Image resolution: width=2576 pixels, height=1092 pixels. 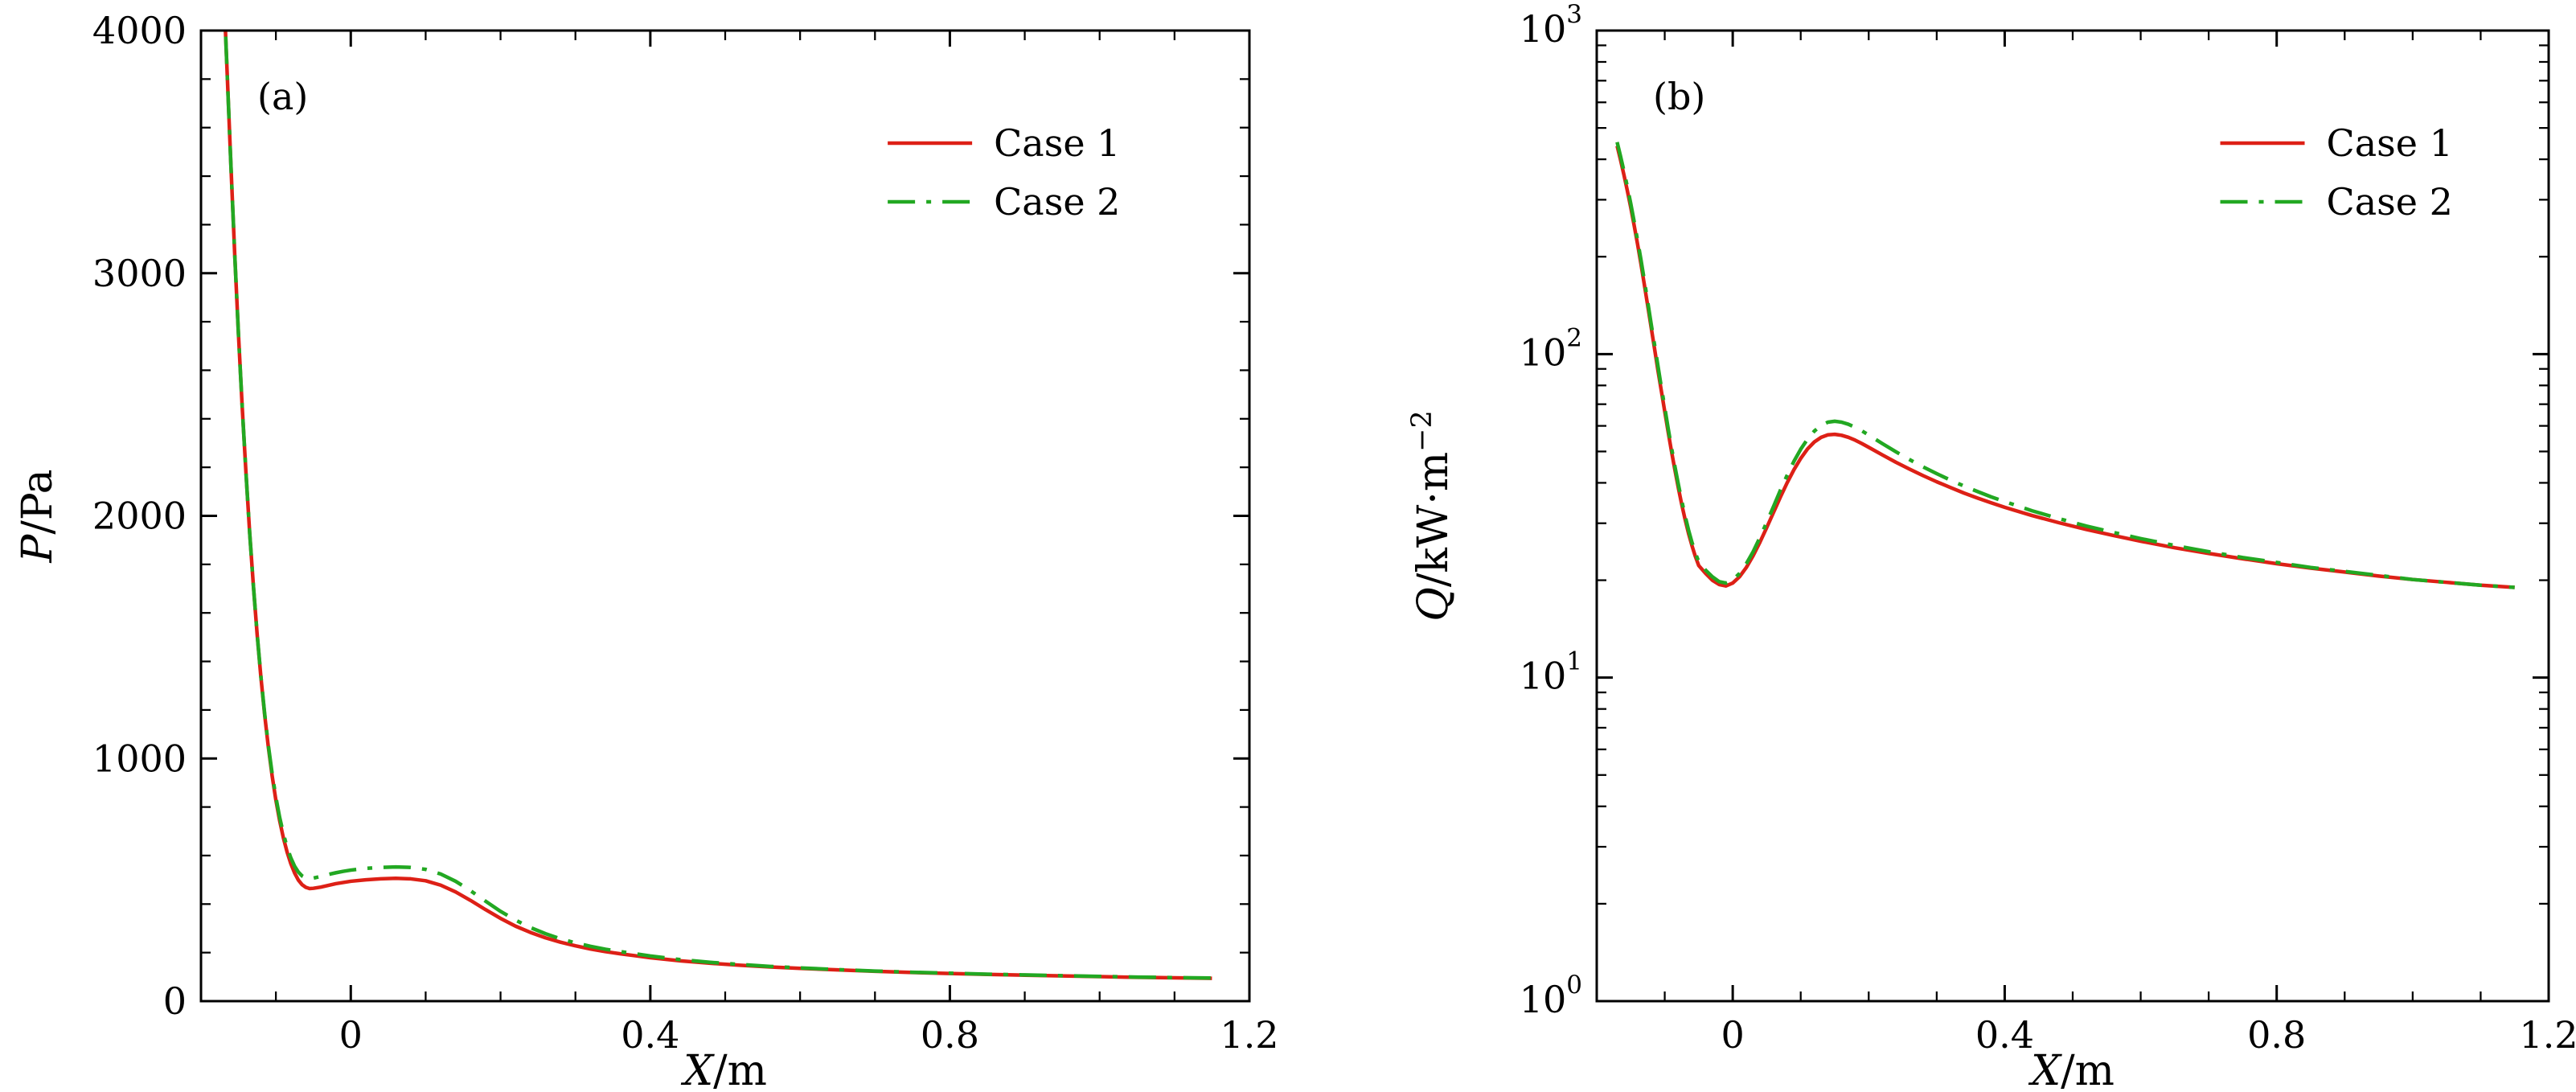 What do you see at coordinates (38, 516) in the screenshot?
I see `y-axis-label: P/Pa` at bounding box center [38, 516].